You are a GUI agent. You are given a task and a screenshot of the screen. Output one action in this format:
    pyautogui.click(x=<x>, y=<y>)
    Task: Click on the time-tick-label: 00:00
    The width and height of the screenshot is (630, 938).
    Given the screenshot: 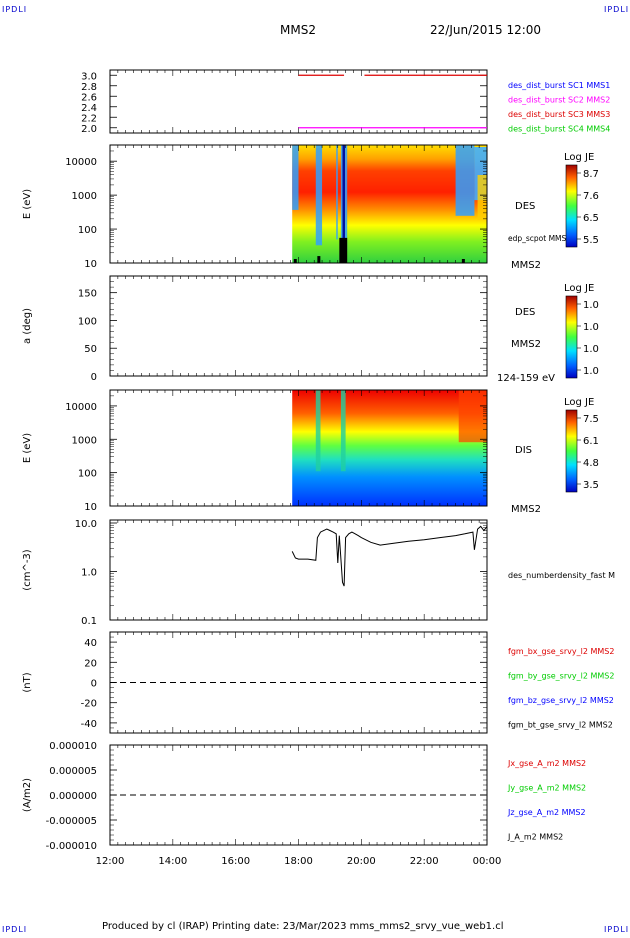 What is the action you would take?
    pyautogui.click(x=487, y=861)
    